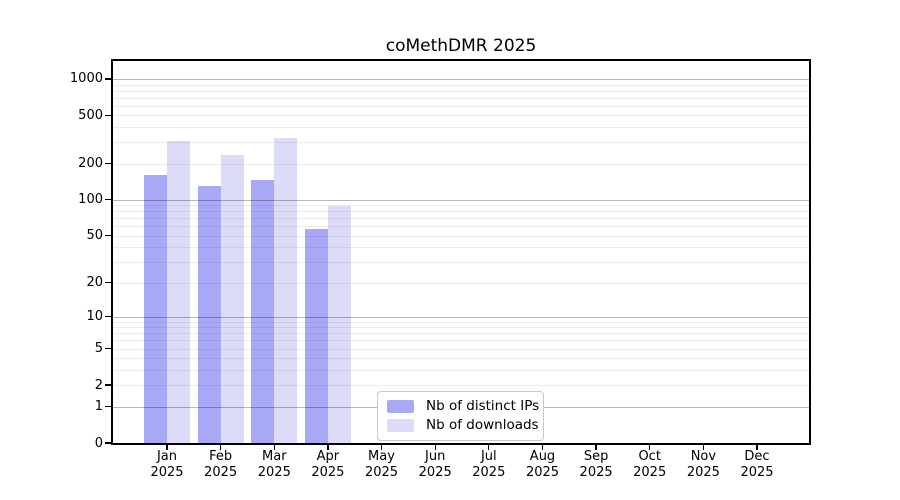  I want to click on x-tick-label-may: May 2025, so click(381, 464).